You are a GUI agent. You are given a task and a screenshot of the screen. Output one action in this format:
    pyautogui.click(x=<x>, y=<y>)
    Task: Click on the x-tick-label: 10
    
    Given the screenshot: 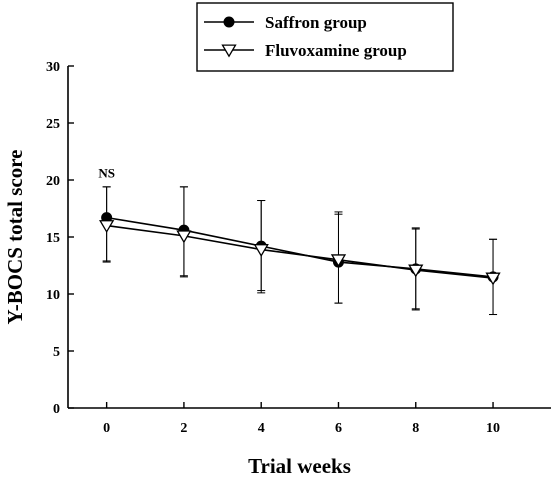 What is the action you would take?
    pyautogui.click(x=493, y=428)
    